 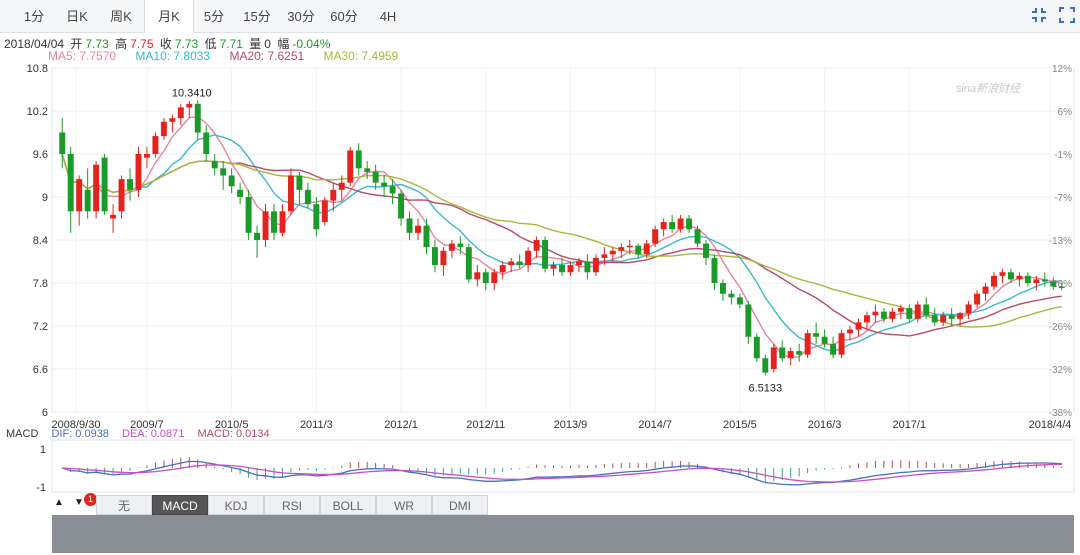 What do you see at coordinates (79, 502) in the screenshot?
I see `arrow-down-icon: ▼` at bounding box center [79, 502].